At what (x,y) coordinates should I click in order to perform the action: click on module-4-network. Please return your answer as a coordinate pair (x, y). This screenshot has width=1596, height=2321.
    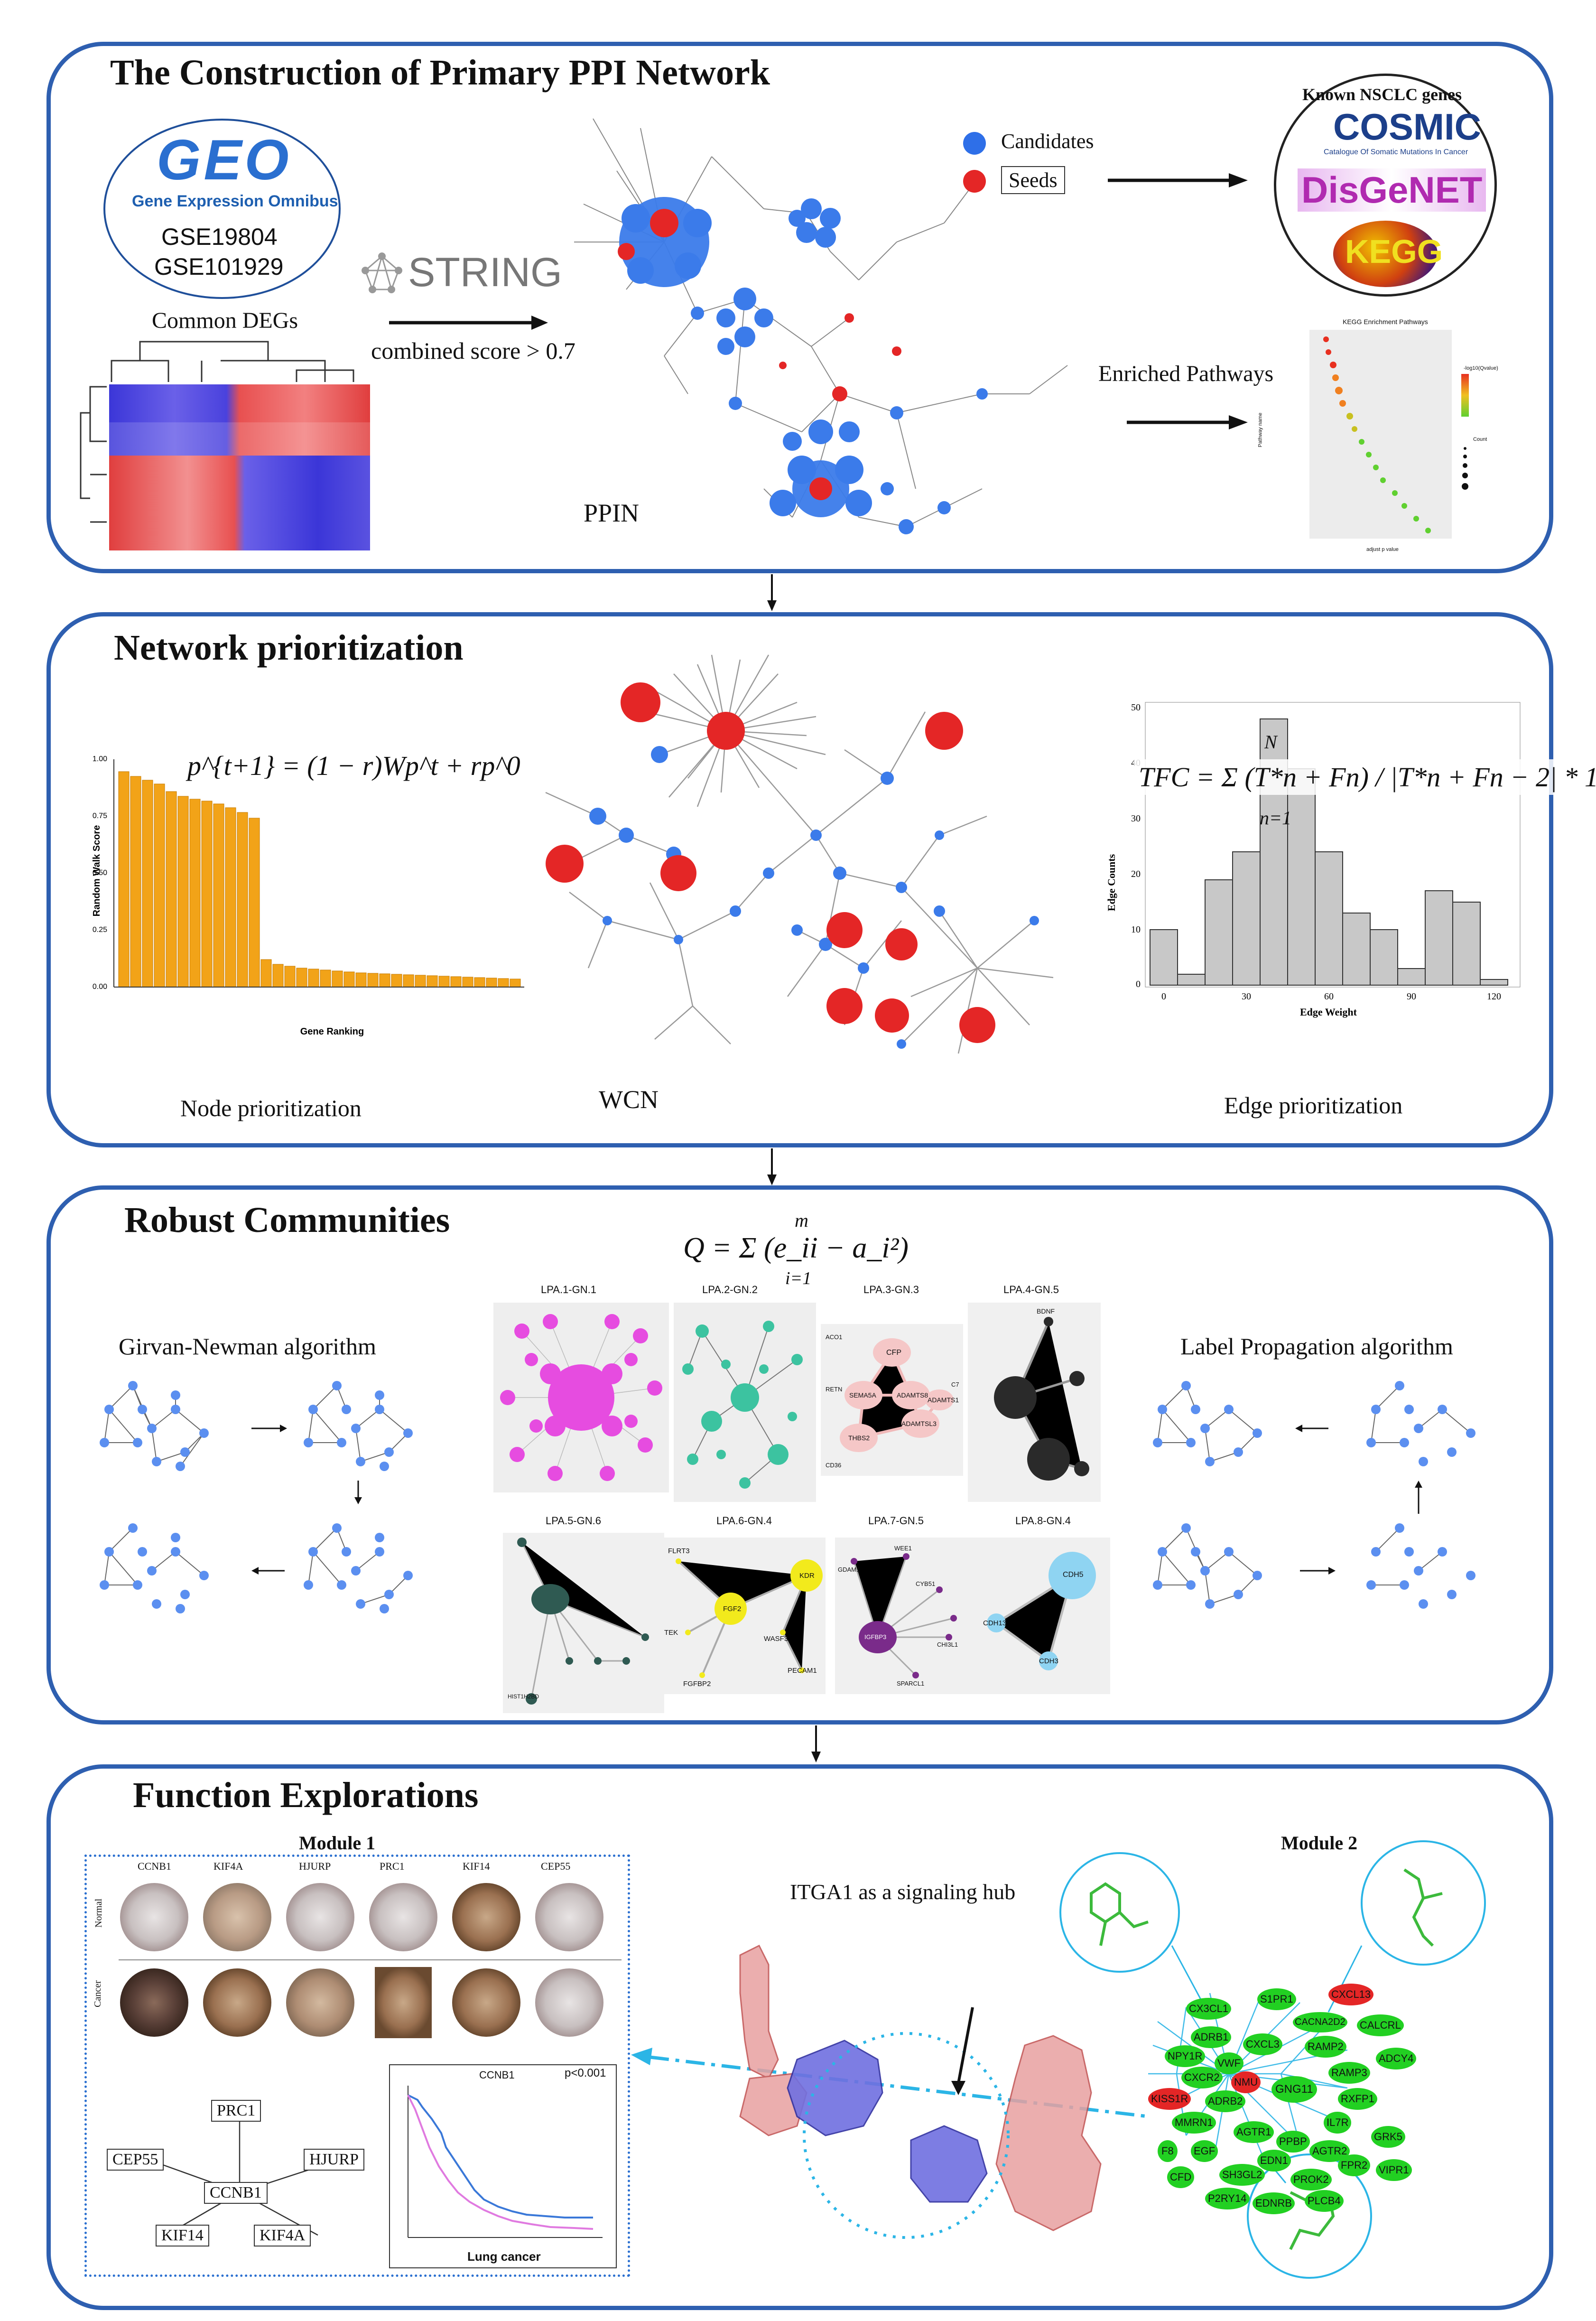
    Looking at the image, I should click on (1041, 1399).